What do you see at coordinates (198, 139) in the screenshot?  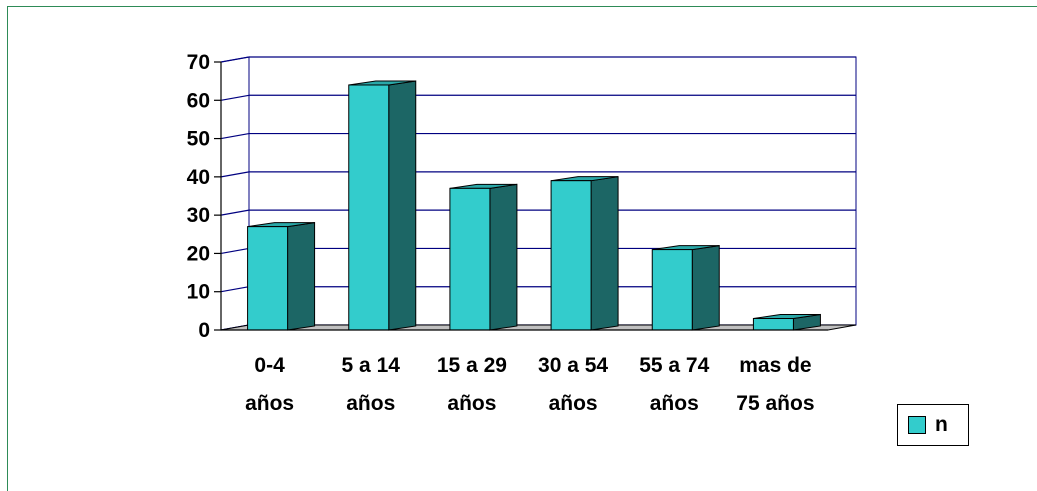 I see `y-tick-label: 50` at bounding box center [198, 139].